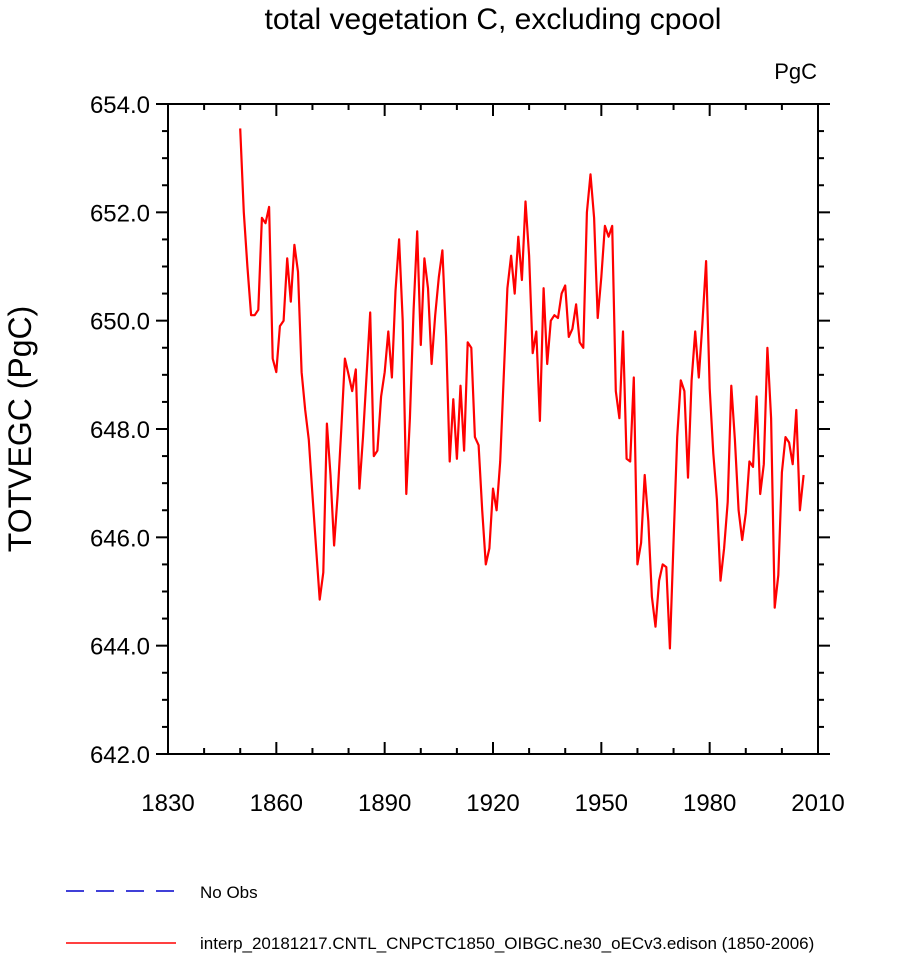 The height and width of the screenshot is (957, 915). What do you see at coordinates (493, 19) in the screenshot?
I see `chart-title: total vegetation C, excluding cpool` at bounding box center [493, 19].